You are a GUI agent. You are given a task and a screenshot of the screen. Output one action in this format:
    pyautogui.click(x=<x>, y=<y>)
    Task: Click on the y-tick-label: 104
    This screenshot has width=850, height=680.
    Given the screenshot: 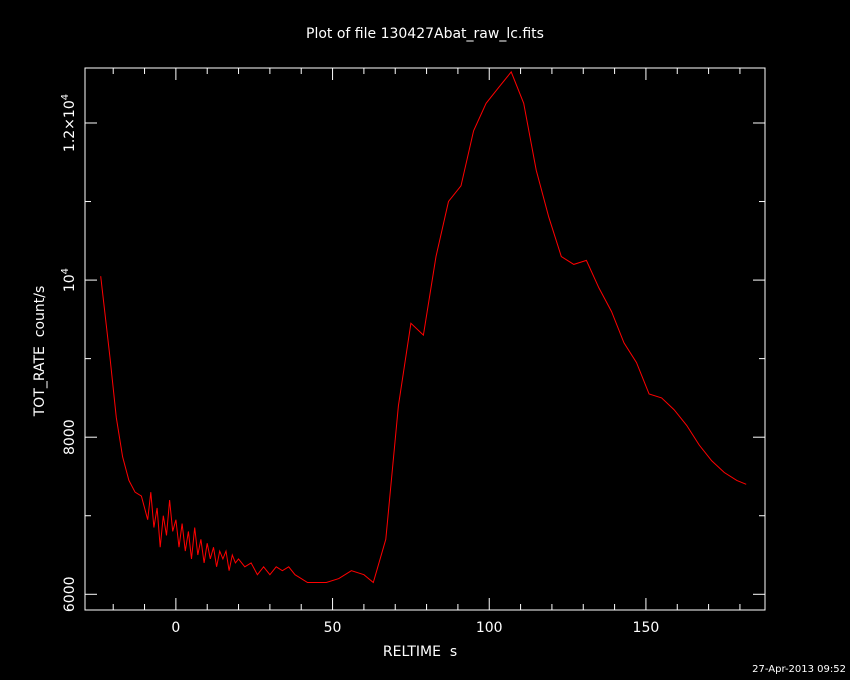 What is the action you would take?
    pyautogui.click(x=69, y=280)
    